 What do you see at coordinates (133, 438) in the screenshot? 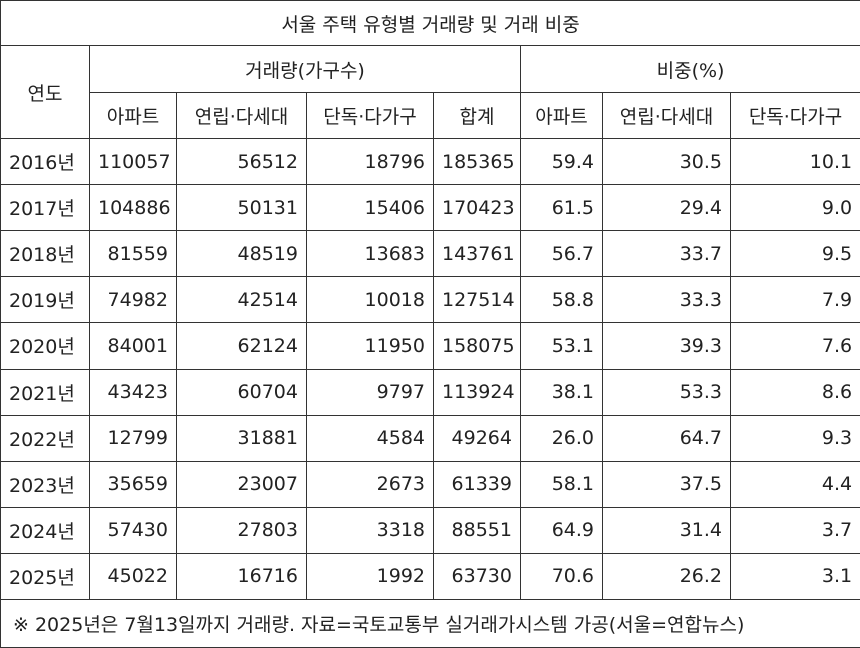
I see `value-cell: 12799` at bounding box center [133, 438].